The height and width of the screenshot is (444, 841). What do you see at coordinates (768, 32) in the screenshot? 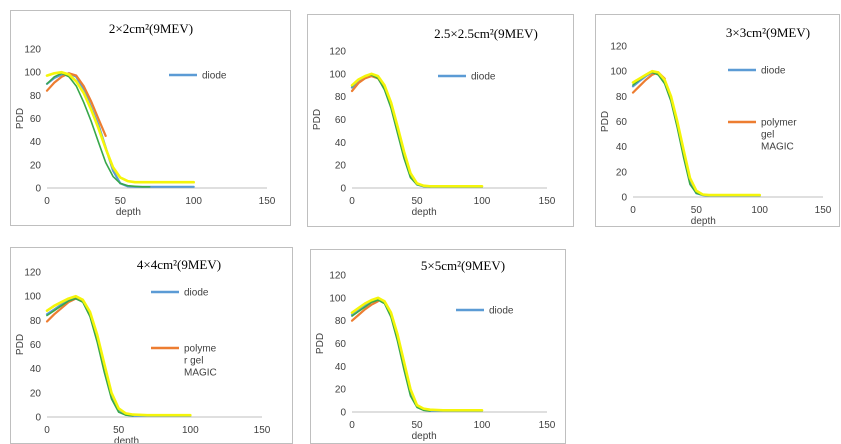
I see `chart-title: 3×3cm²(9MEV)` at bounding box center [768, 32].